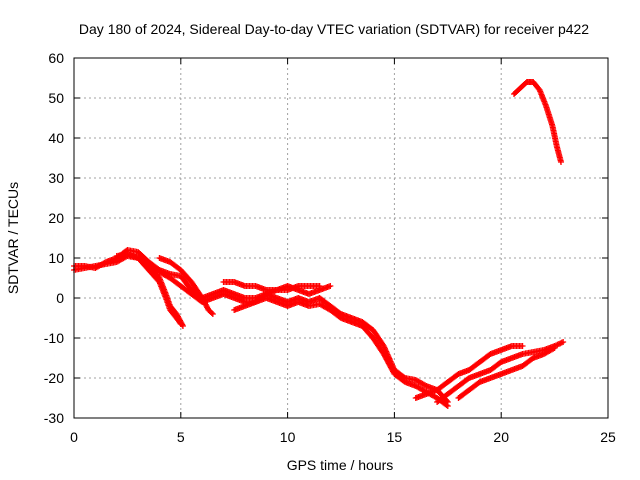  What do you see at coordinates (506, 373) in the screenshot?
I see `series-track-late-j` at bounding box center [506, 373].